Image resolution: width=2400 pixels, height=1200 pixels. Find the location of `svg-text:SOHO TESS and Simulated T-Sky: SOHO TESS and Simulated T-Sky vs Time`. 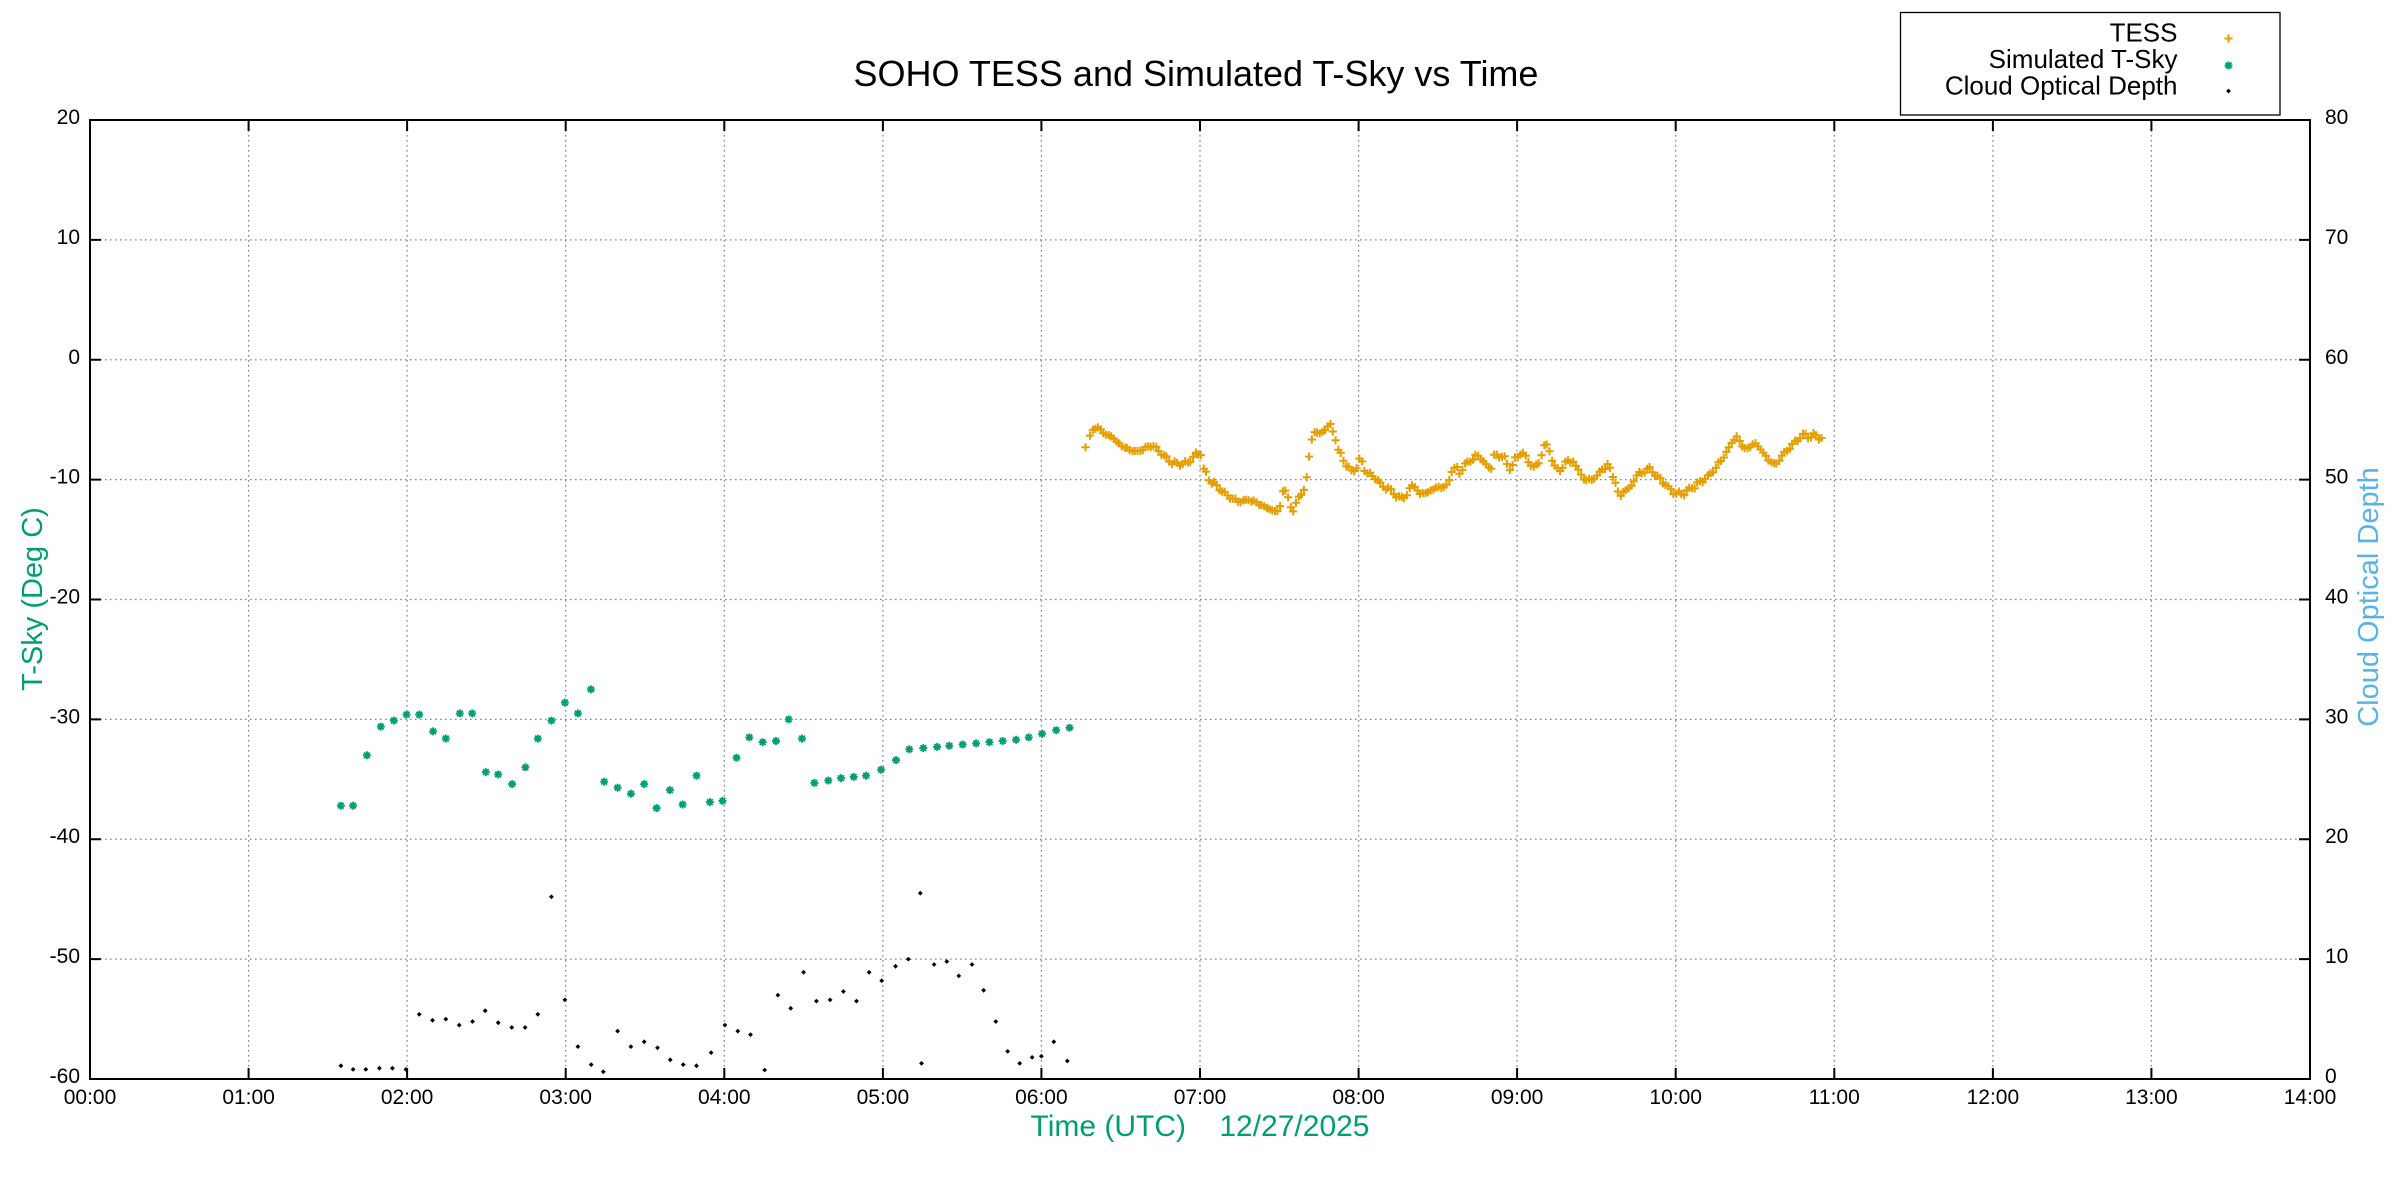

svg-text:SOHO TESS and Simulated T-Sky: SOHO TESS and Simulated T-Sky vs Time is located at coordinates (1196, 73).